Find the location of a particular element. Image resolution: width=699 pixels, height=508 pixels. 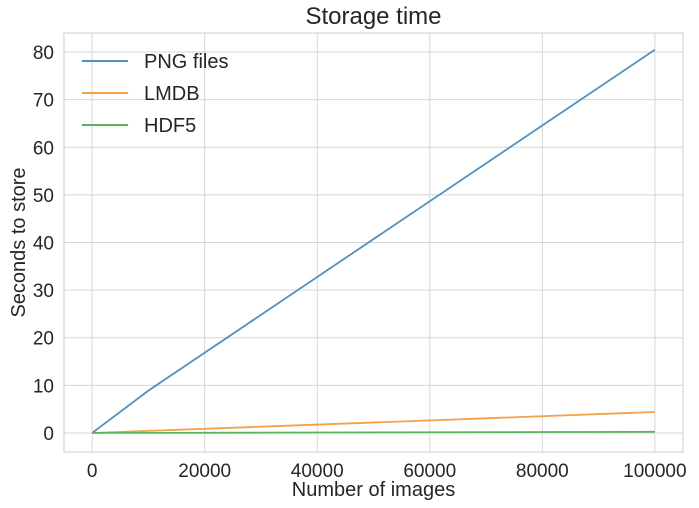

x-tick-label: 60000 is located at coordinates (429, 471).